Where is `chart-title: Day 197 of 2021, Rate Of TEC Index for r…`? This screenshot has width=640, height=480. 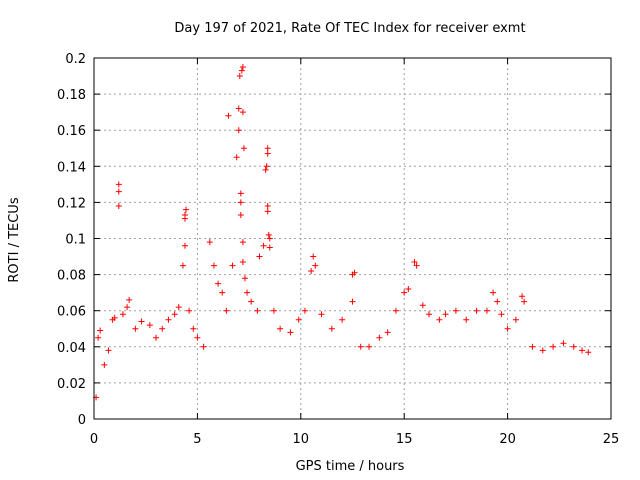
chart-title: Day 197 of 2021, Rate Of TEC Index for r… is located at coordinates (349, 28).